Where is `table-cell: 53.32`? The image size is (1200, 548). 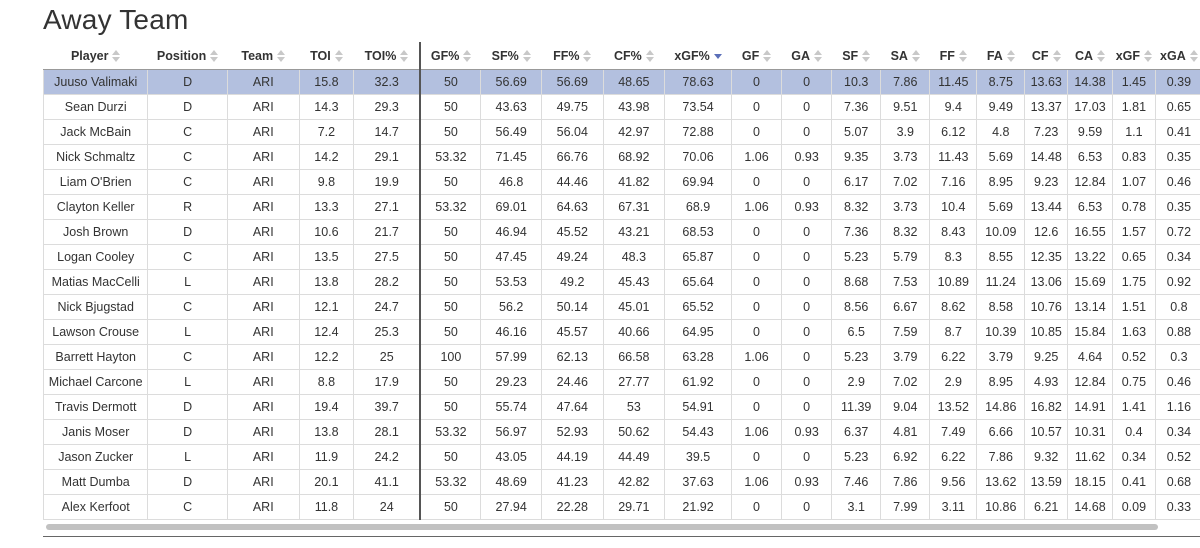 table-cell: 53.32 is located at coordinates (450, 157).